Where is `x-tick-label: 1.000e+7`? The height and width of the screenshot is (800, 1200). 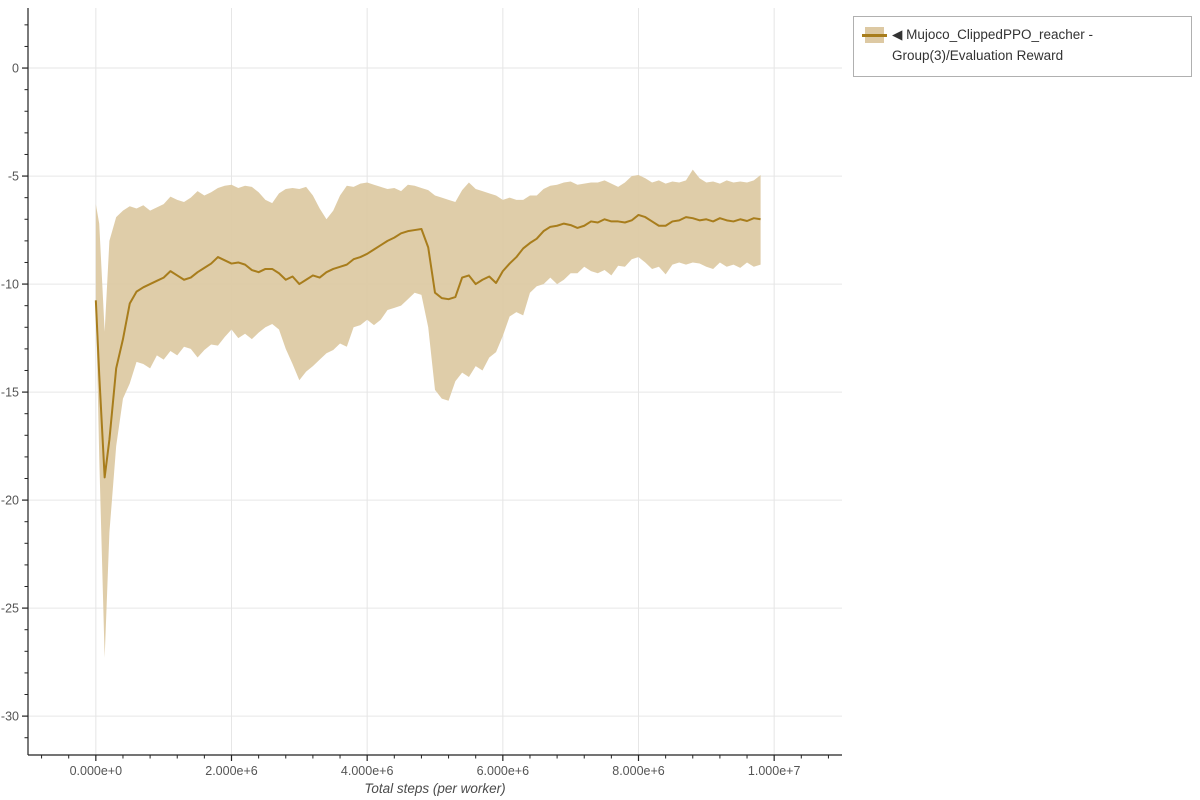
x-tick-label: 1.000e+7 is located at coordinates (774, 771).